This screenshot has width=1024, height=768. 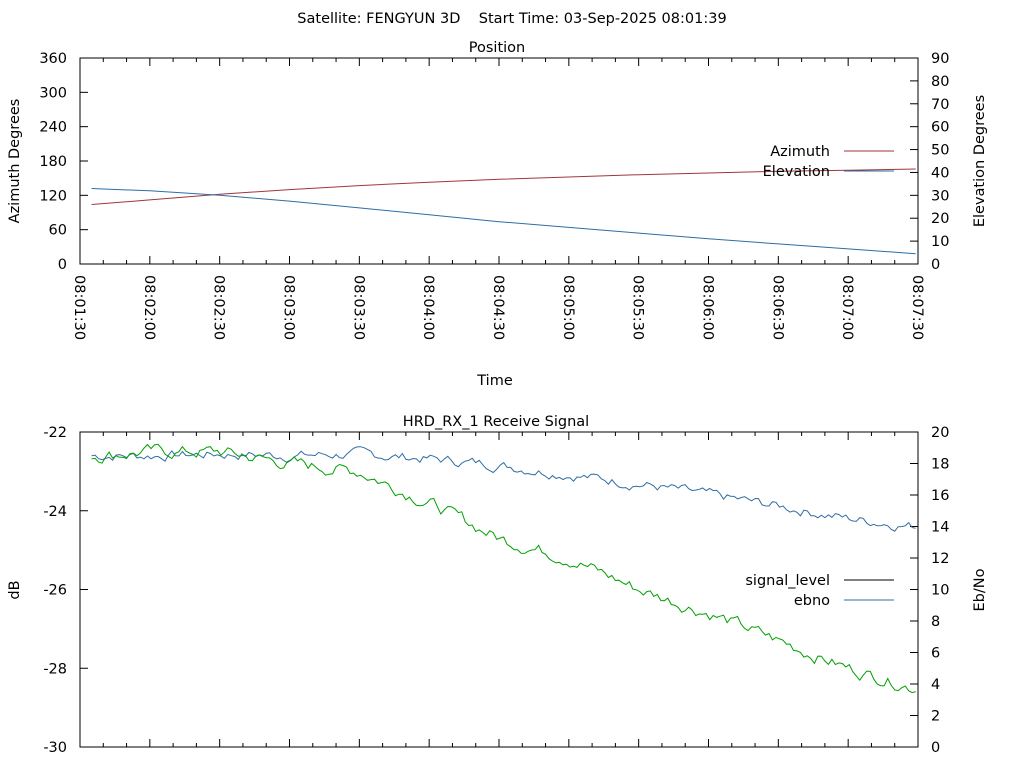 What do you see at coordinates (55, 512) in the screenshot?
I see `db-y-tick-label: -24` at bounding box center [55, 512].